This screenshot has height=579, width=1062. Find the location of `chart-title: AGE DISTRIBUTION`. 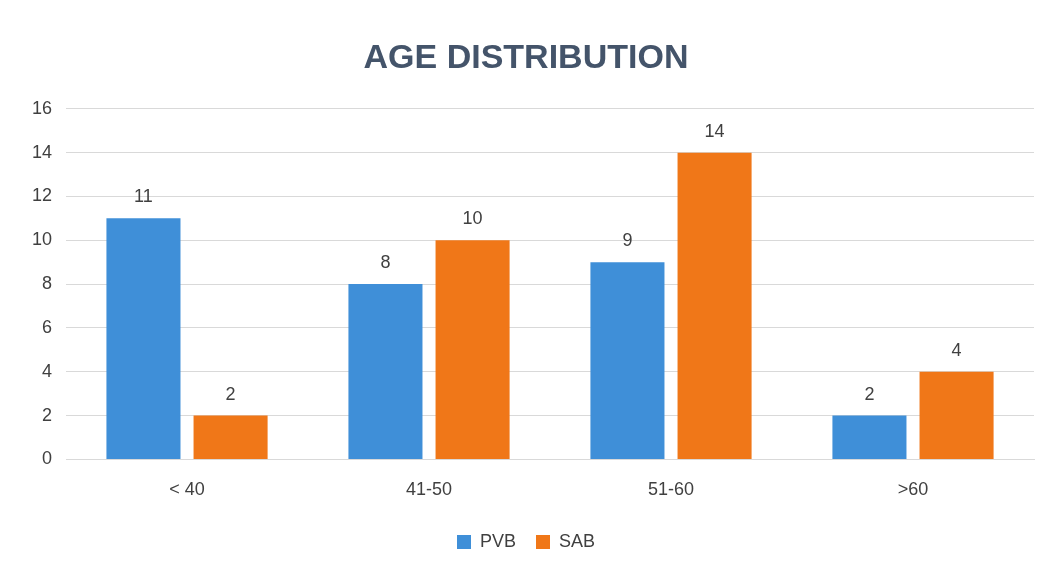

chart-title: AGE DISTRIBUTION is located at coordinates (526, 55).